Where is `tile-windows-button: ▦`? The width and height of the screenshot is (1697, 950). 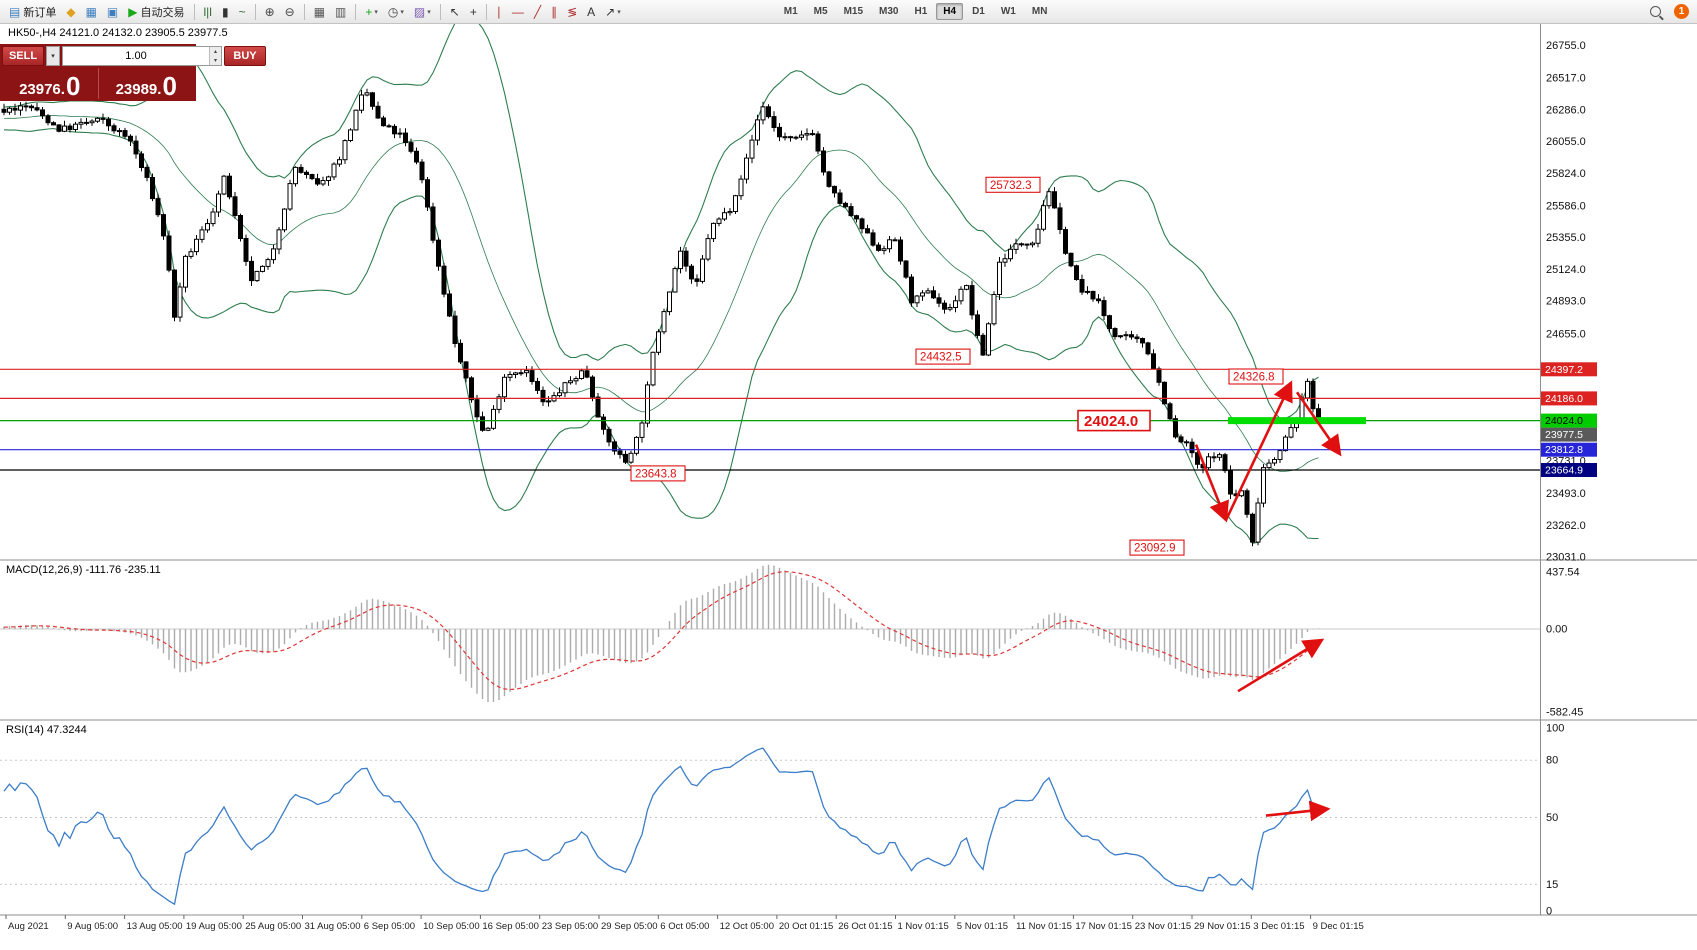
tile-windows-button: ▦ is located at coordinates (319, 12).